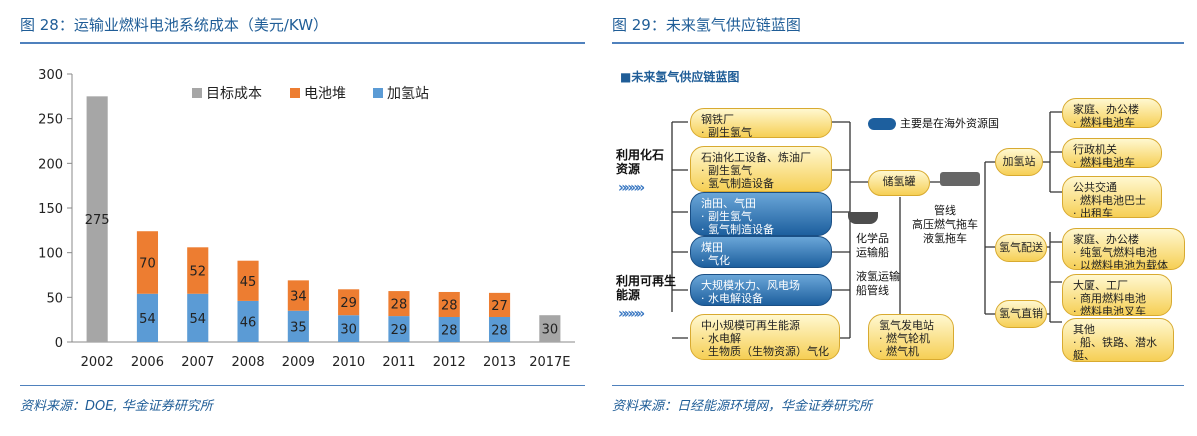 Image resolution: width=1197 pixels, height=436 pixels. What do you see at coordinates (50, 209) in the screenshot?
I see `y-tick-label: 150` at bounding box center [50, 209].